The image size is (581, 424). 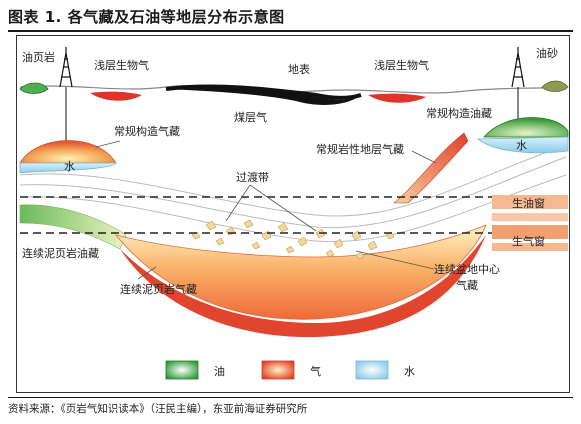 I want to click on left-water-layer, so click(x=68, y=168).